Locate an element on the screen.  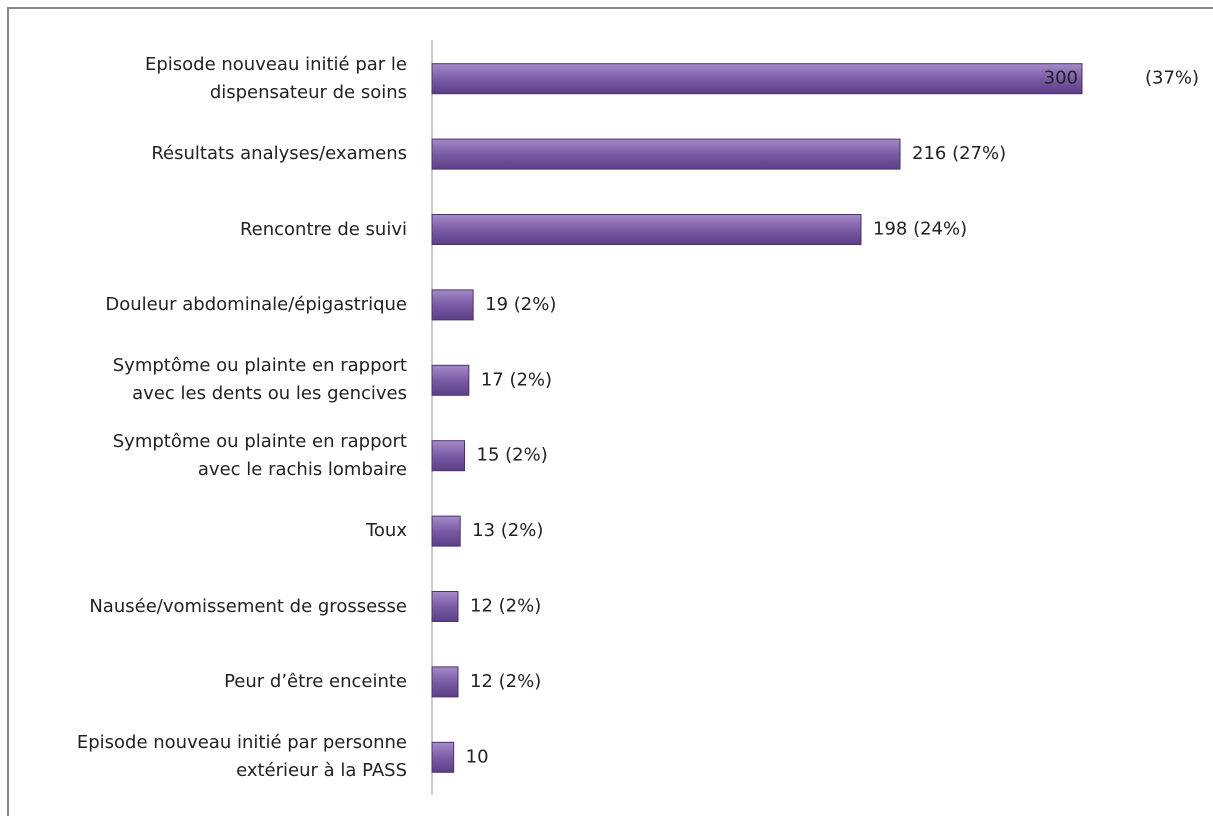
category-label: Peur d’être enceinte is located at coordinates (315, 681).